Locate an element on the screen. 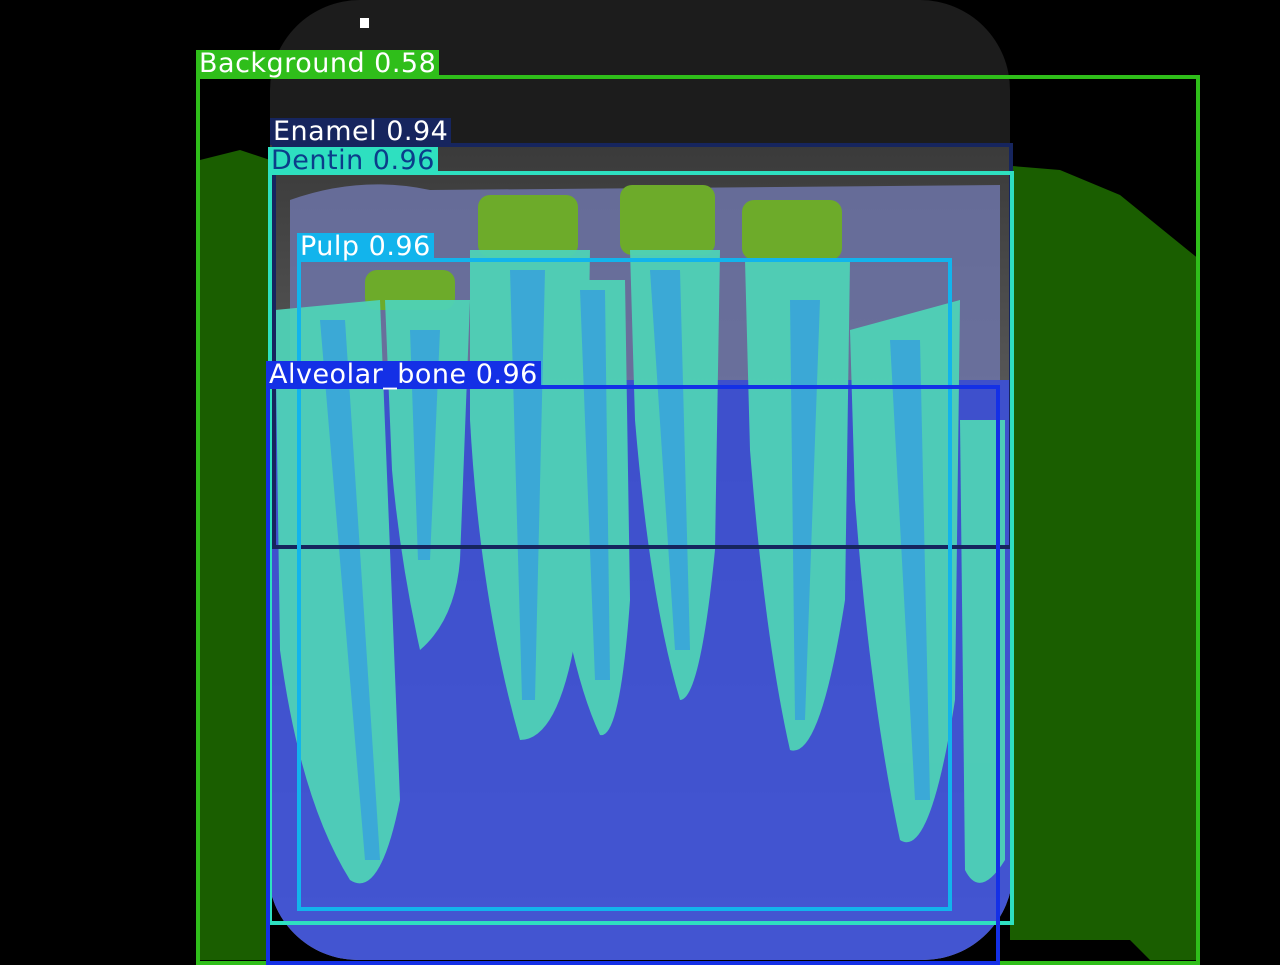 Image resolution: width=1280 pixels, height=965 pixels. gum-mask is located at coordinates (235, 555).